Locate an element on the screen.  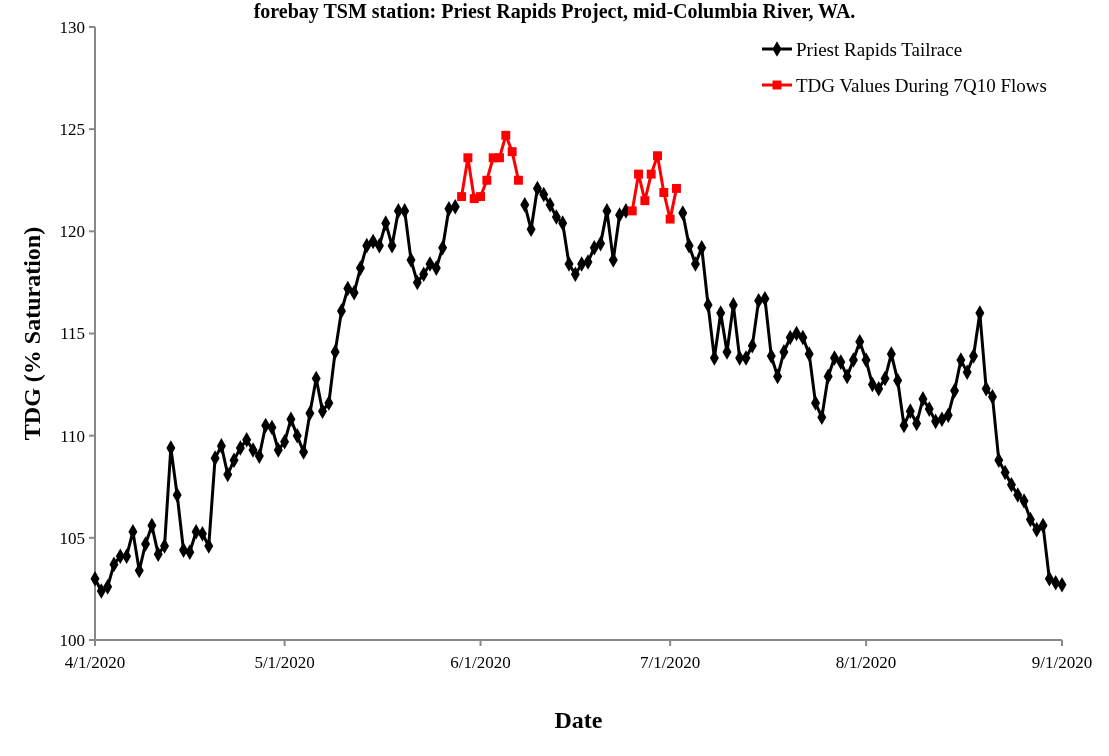
x-tick-label: 7/1/2020 is located at coordinates (670, 662).